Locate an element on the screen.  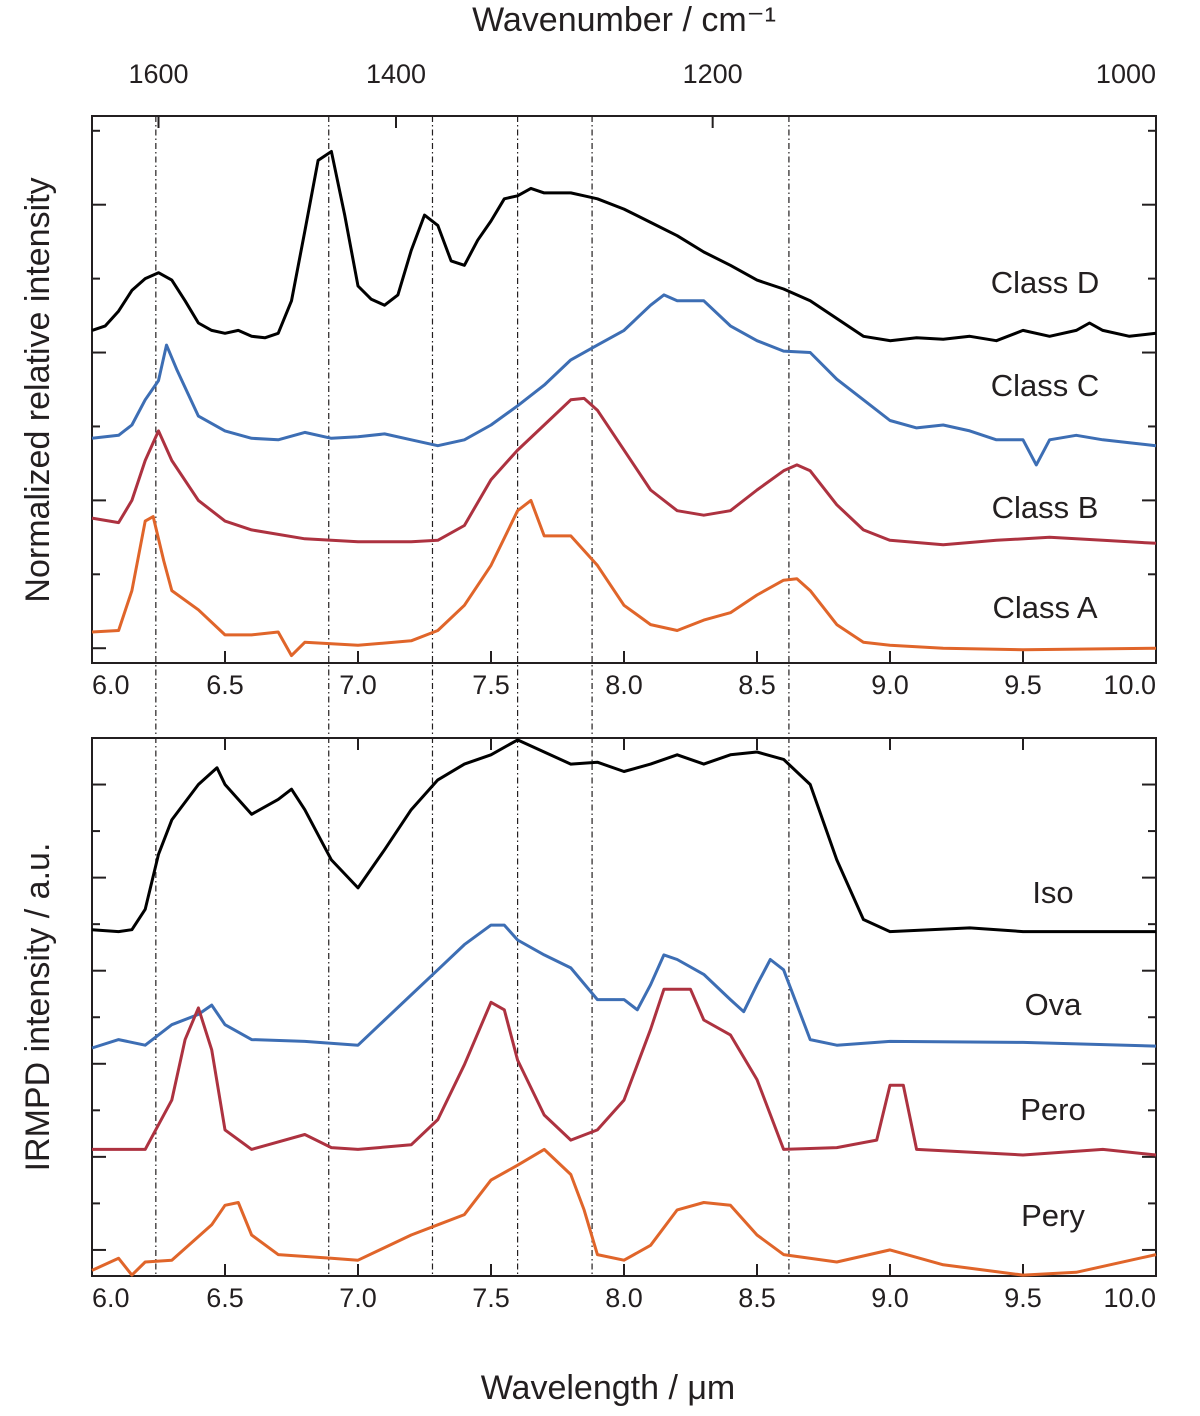
x2-tick-label: 1200 is located at coordinates (713, 74).